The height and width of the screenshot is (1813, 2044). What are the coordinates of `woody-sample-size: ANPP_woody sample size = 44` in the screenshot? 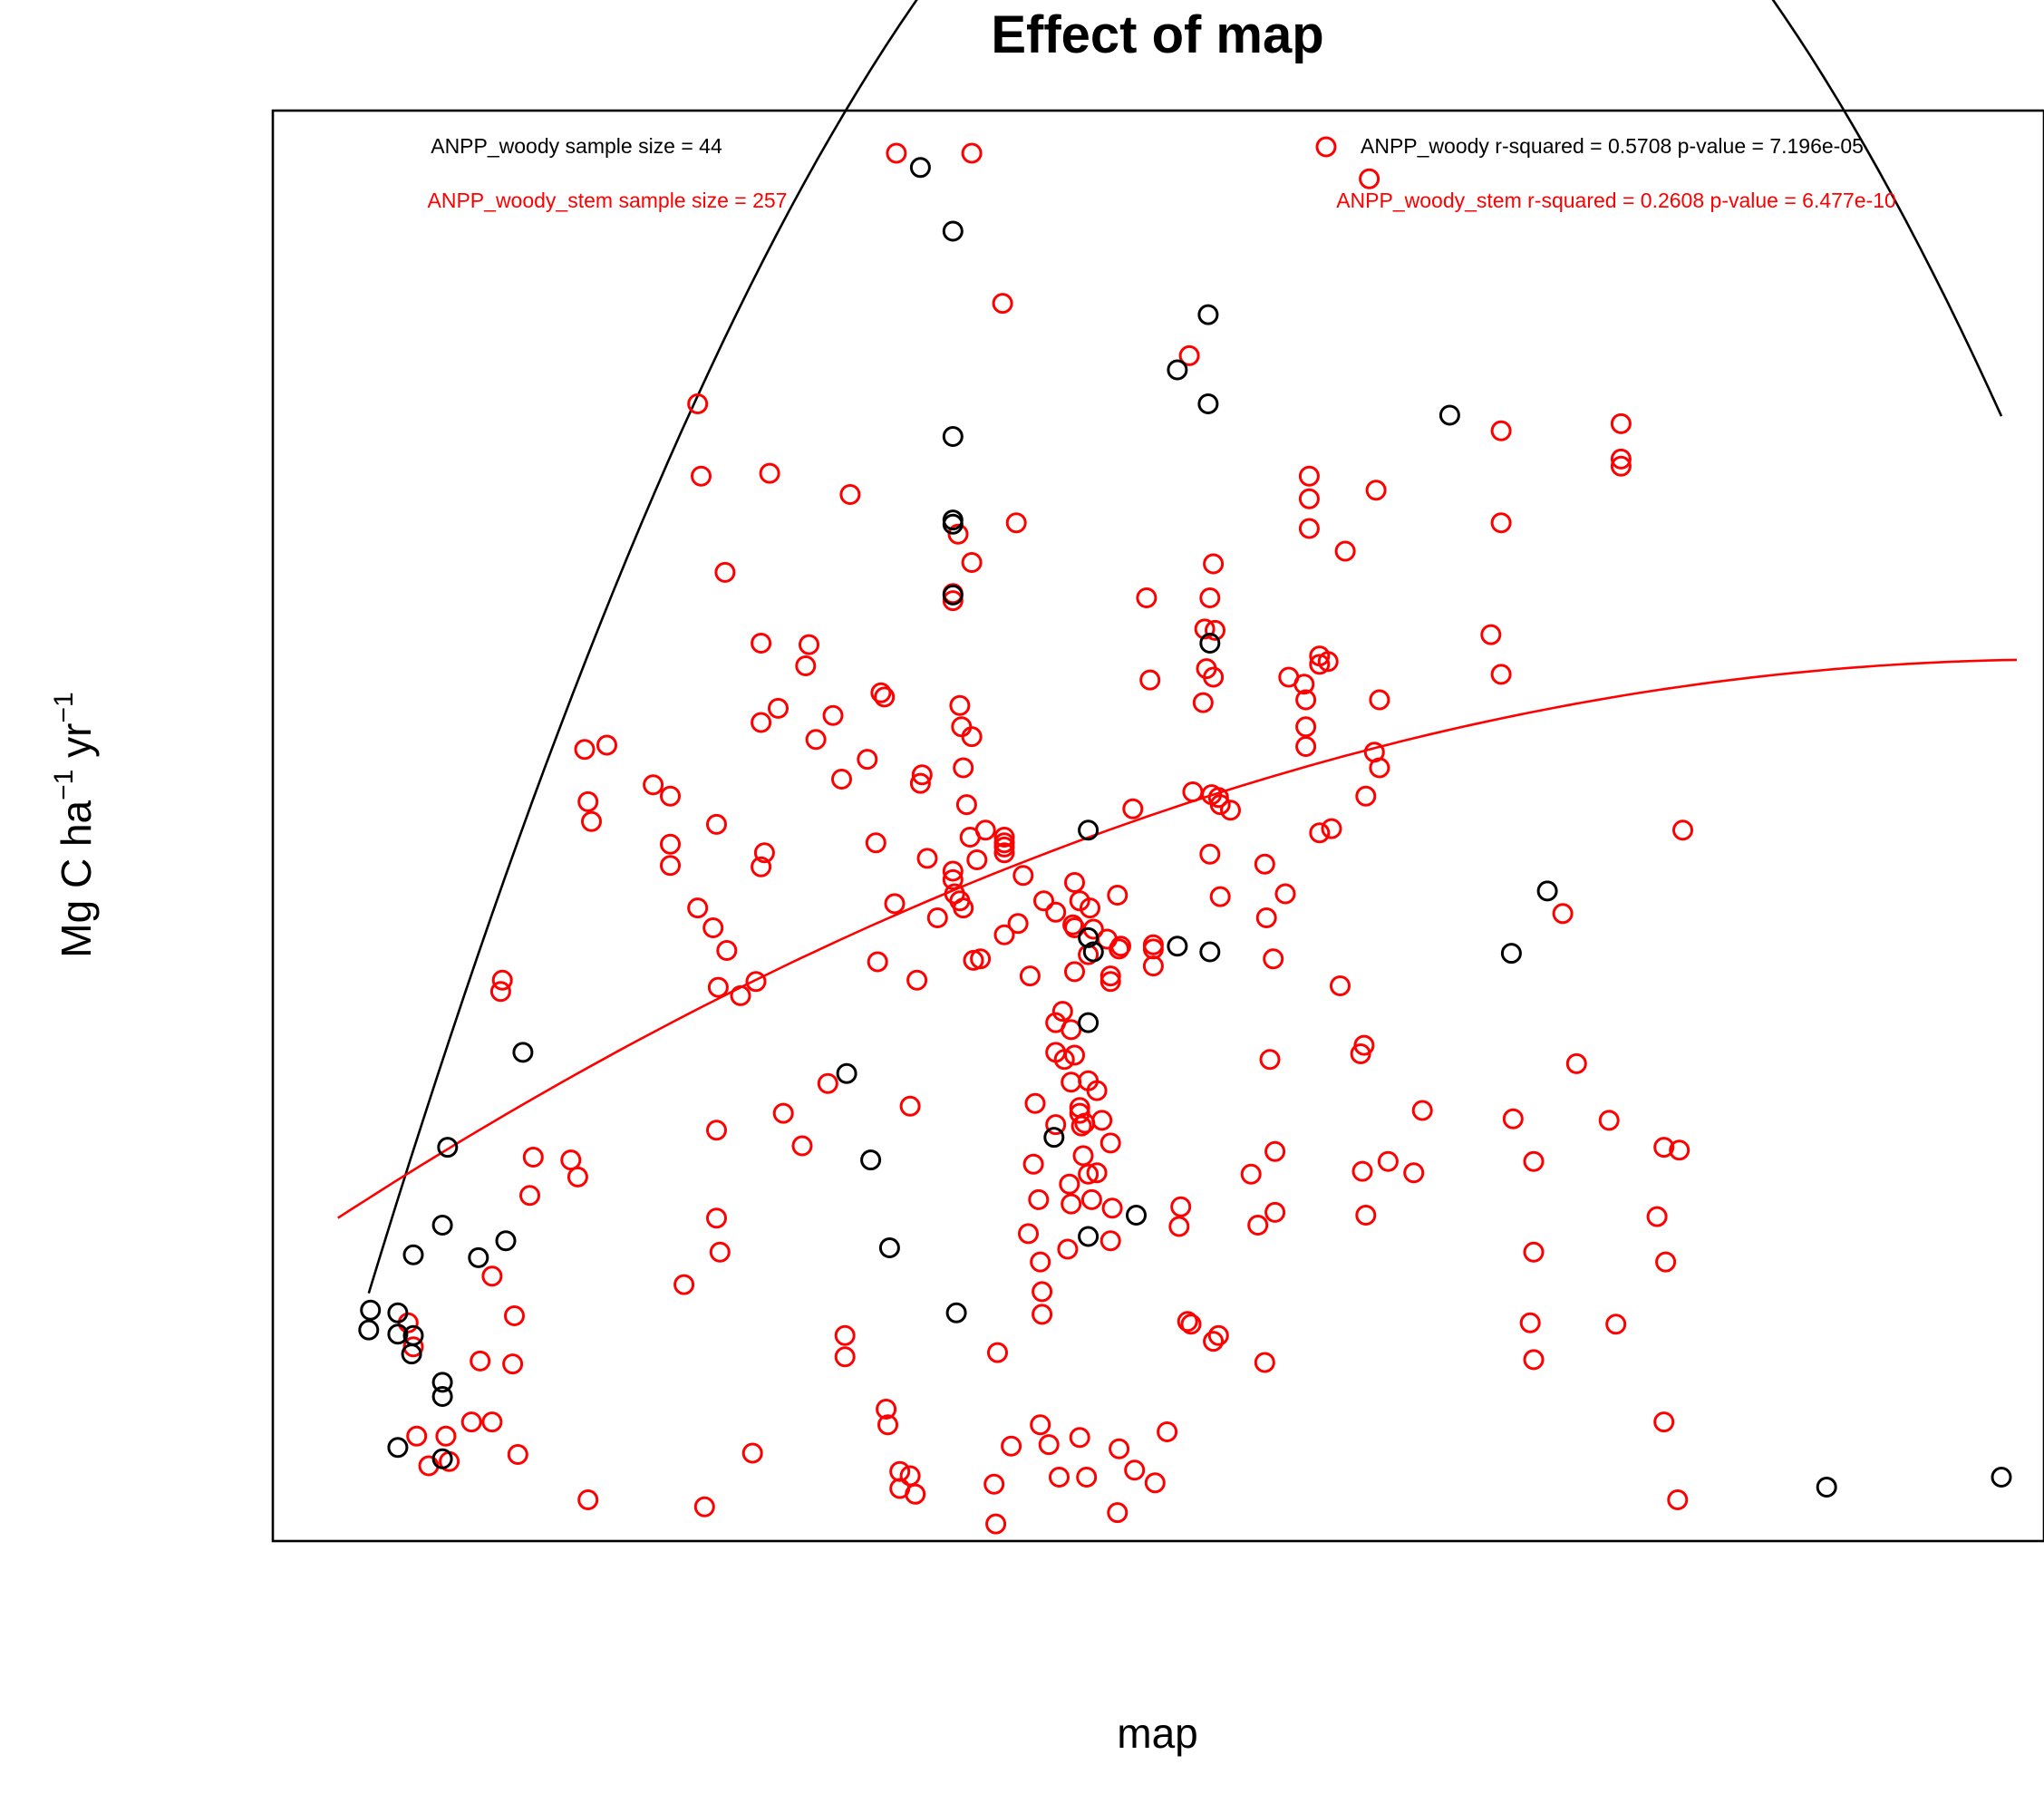 It's located at (576, 146).